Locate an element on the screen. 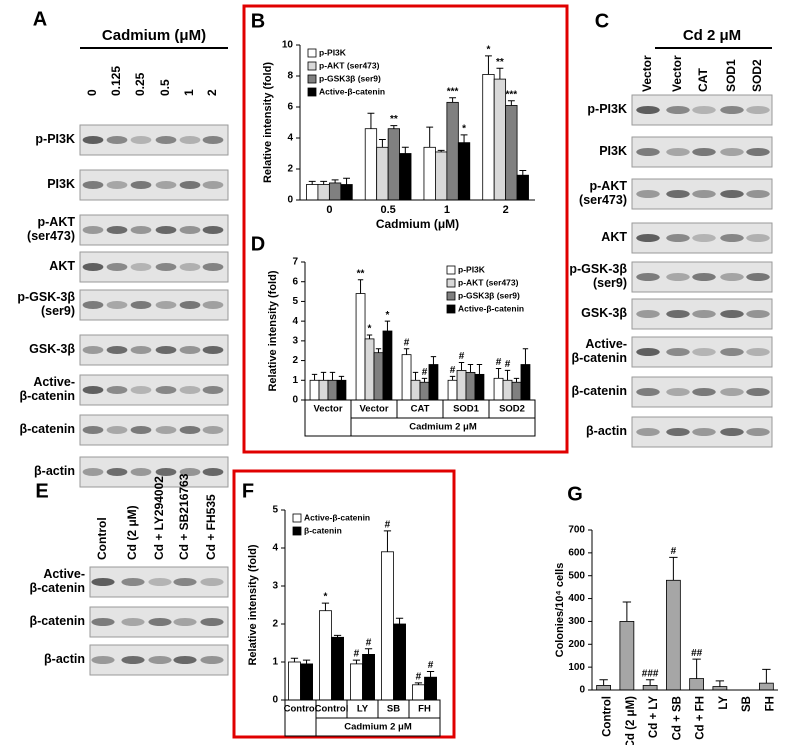 This screenshot has width=785, height=745. legend-label: p-PI3K is located at coordinates (472, 269).